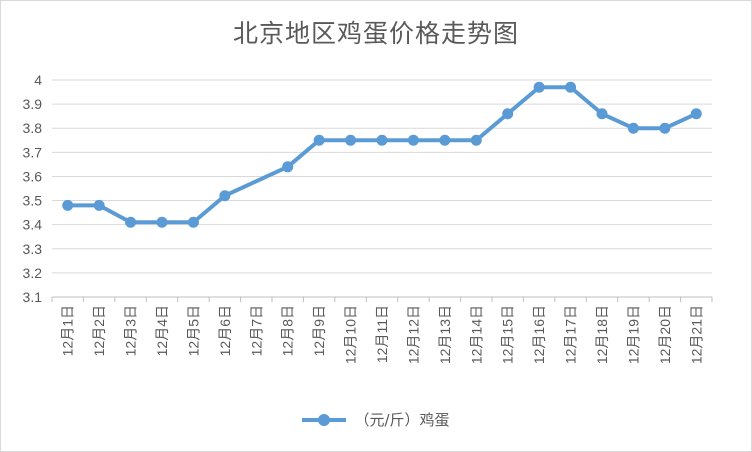 Image resolution: width=752 pixels, height=452 pixels. I want to click on x-tick-label: 12月6日, so click(225, 330).